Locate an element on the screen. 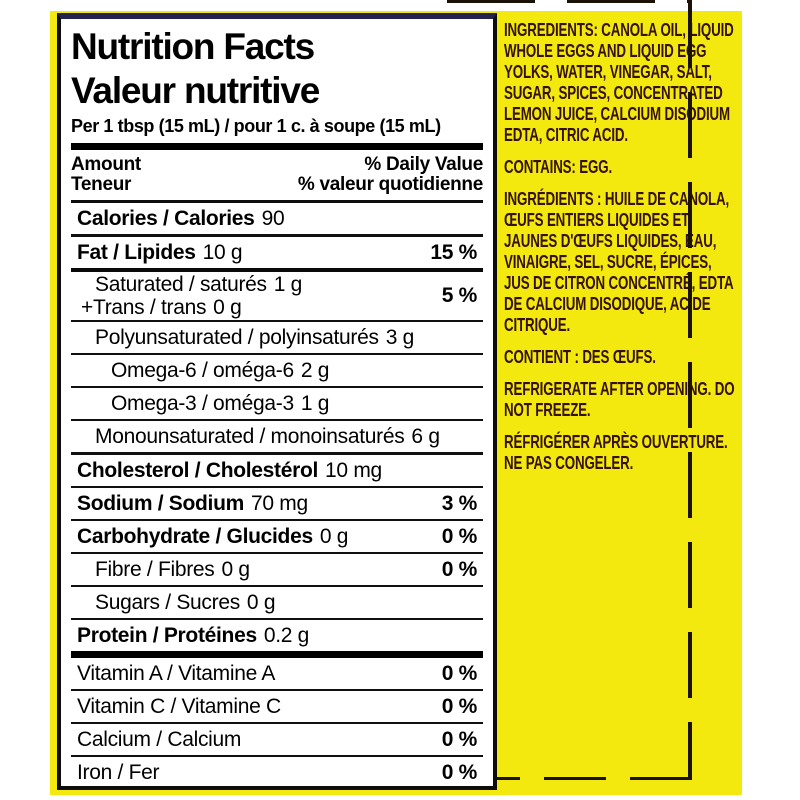 The width and height of the screenshot is (800, 800). nutrient-daily-value: 15 % is located at coordinates (453, 252).